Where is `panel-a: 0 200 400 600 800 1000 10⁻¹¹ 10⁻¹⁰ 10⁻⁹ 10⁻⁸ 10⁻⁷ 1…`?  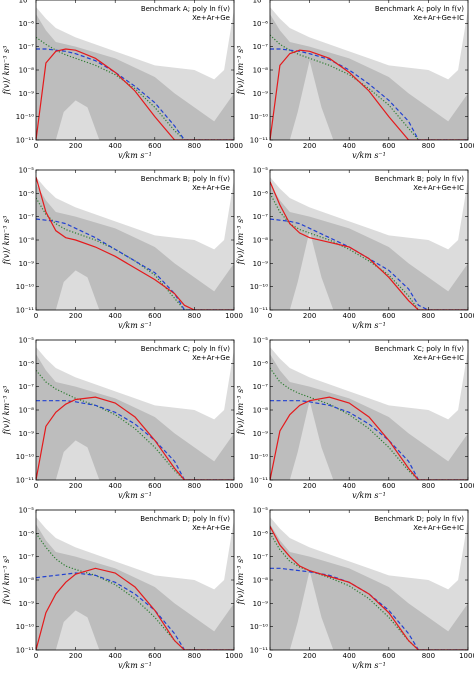
panel-a: 0 200 400 600 800 1000 10⁻¹¹ 10⁻¹⁰ 10⁻⁹ 10⁻⁸ 10⁻⁷ 1… is located at coordinates (122, 80).